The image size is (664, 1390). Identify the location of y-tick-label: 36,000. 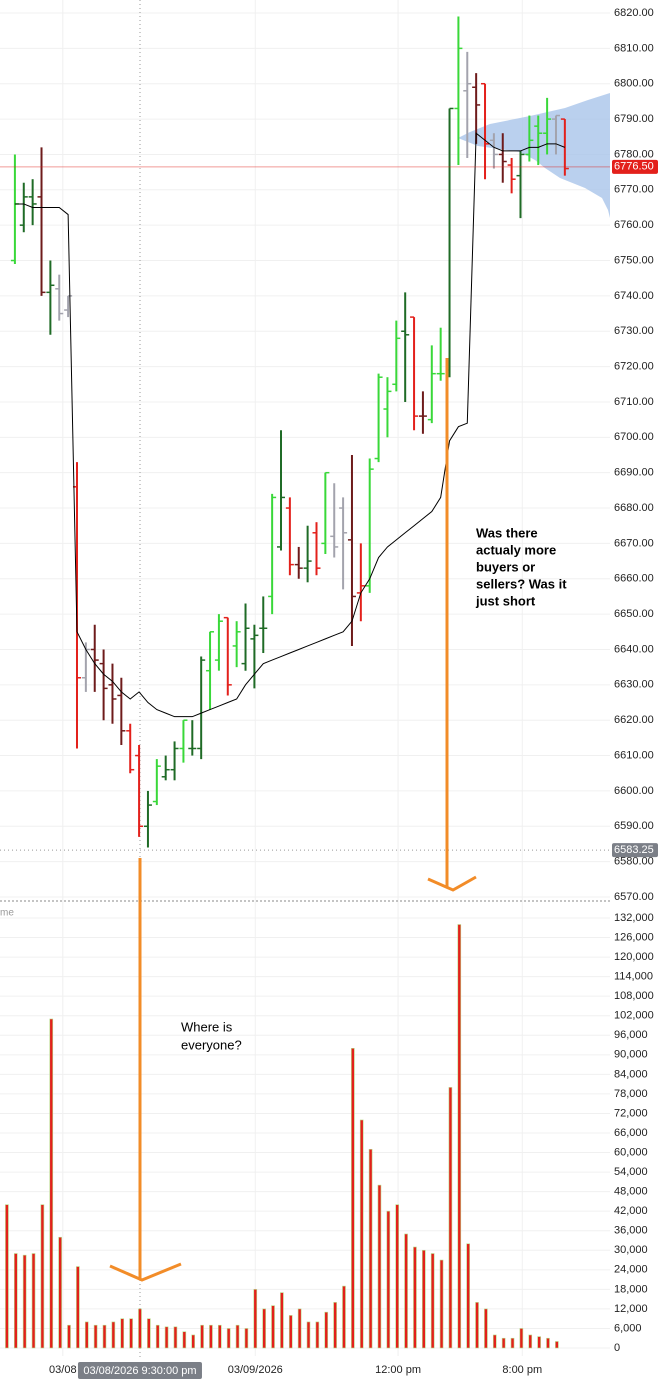
(631, 1231).